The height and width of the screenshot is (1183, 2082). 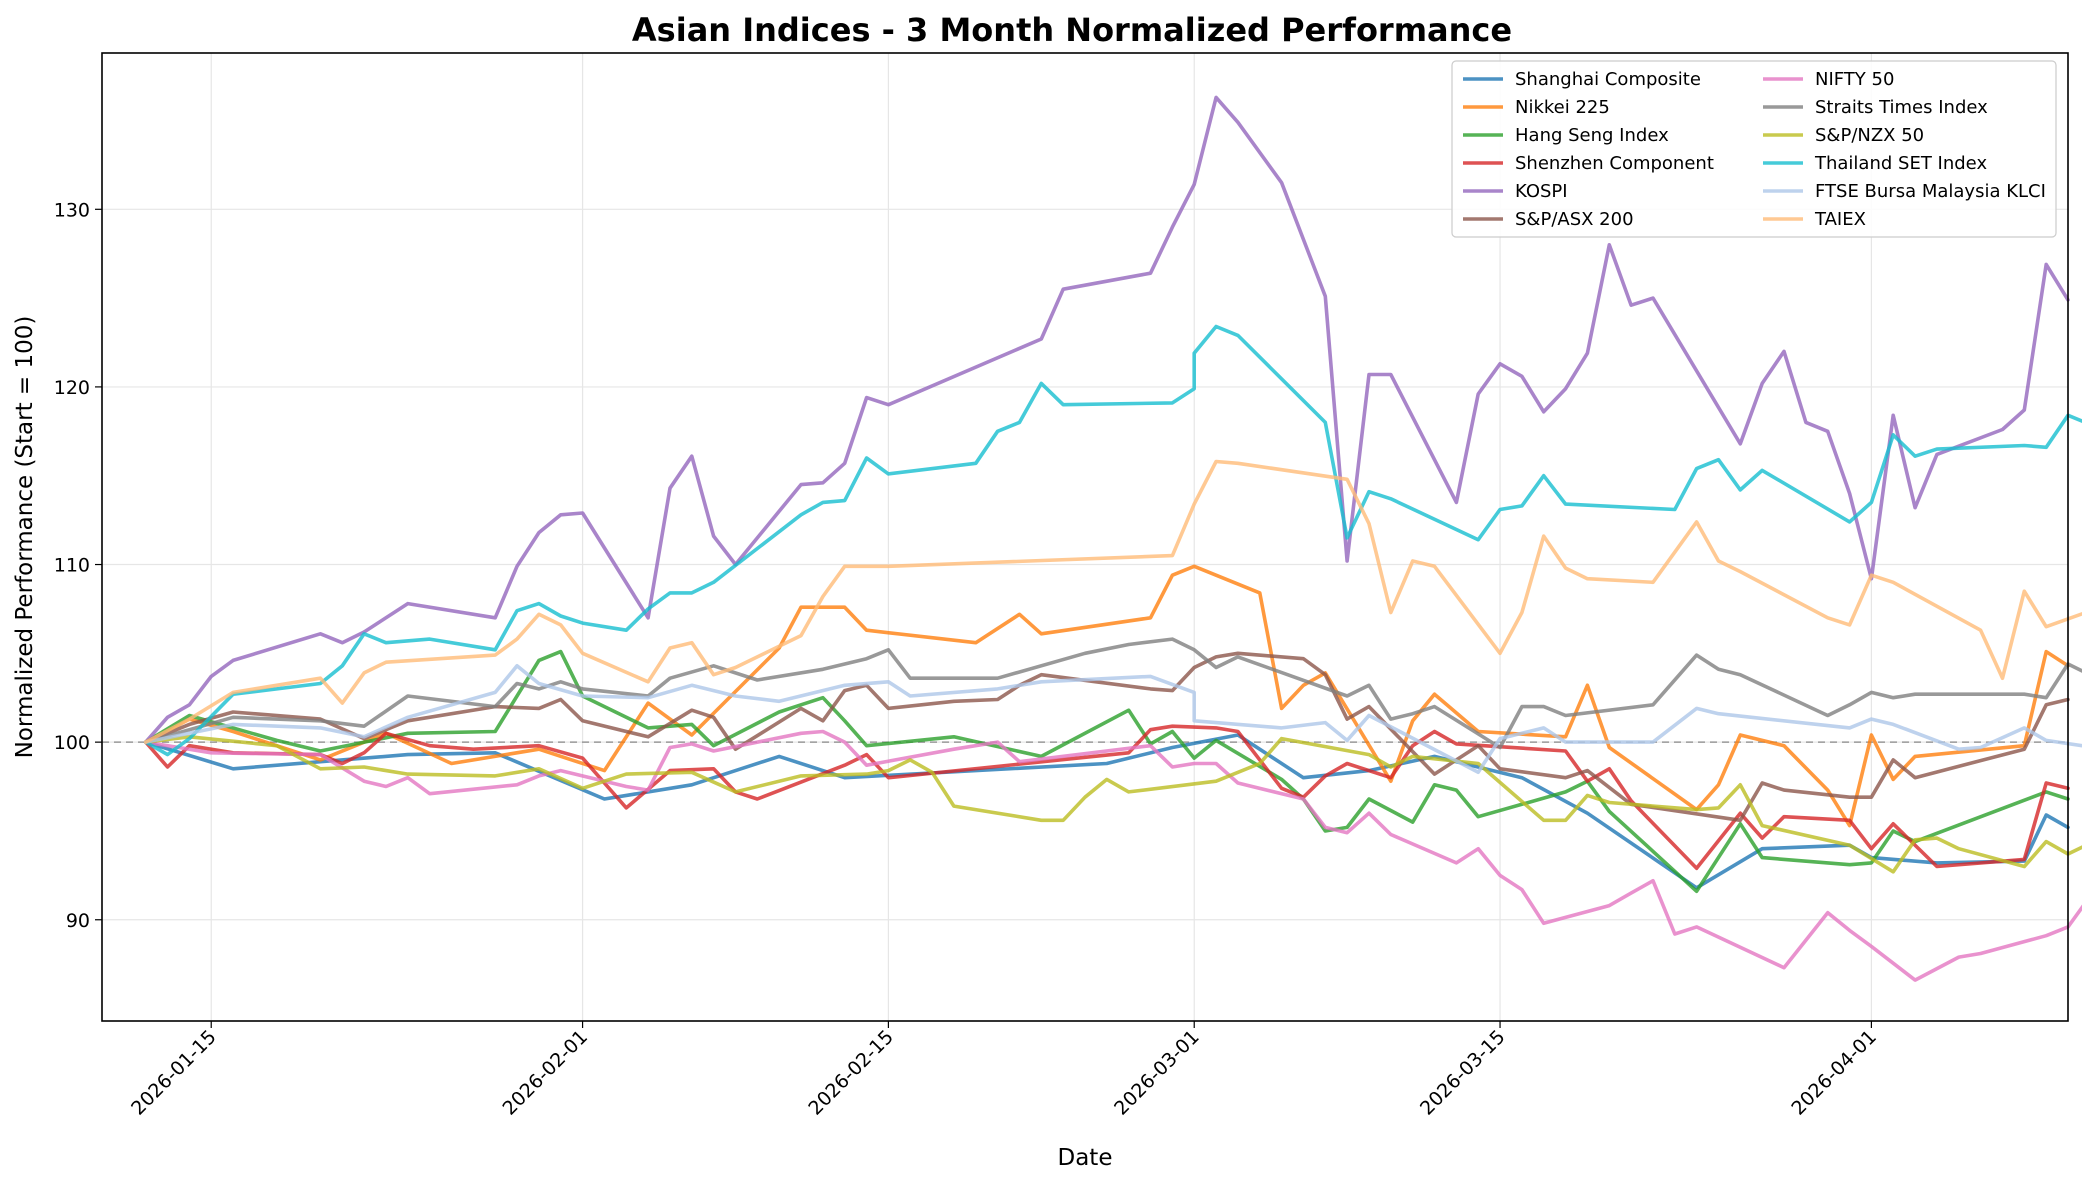 I want to click on y-tick-label: 110, so click(x=72, y=566).